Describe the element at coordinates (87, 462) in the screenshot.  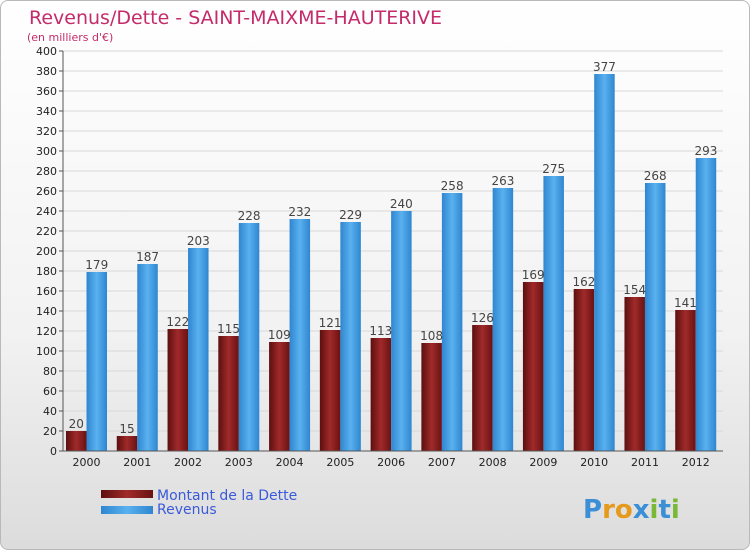
I see `x-tick-label: 2000` at that location.